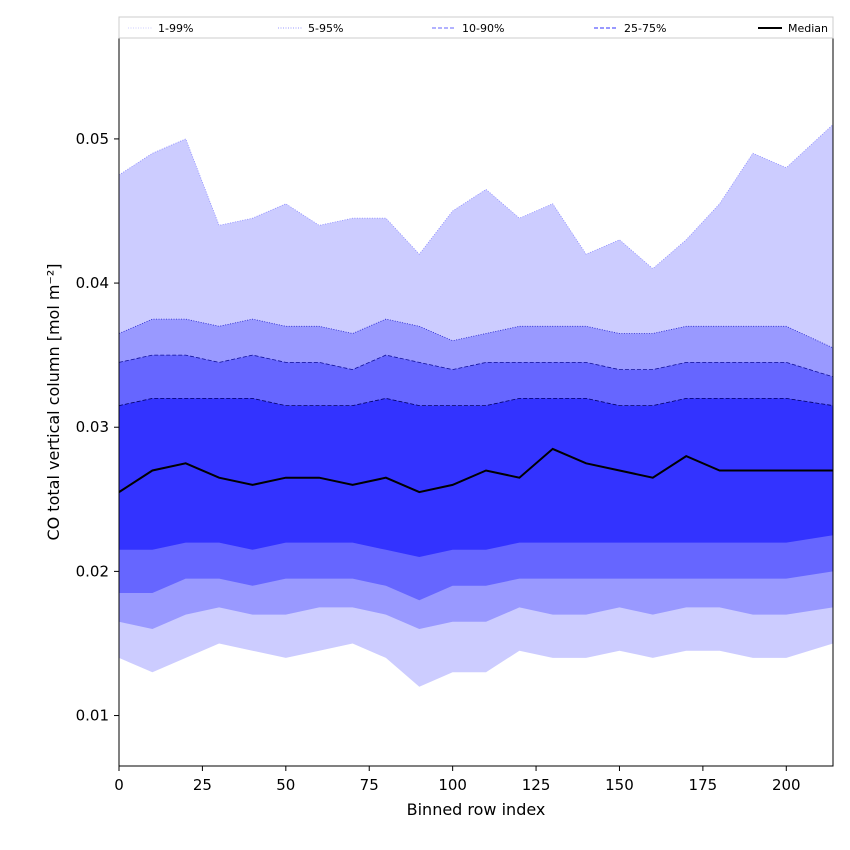 This screenshot has width=850, height=850. I want to click on x-tick-label: 100, so click(452, 785).